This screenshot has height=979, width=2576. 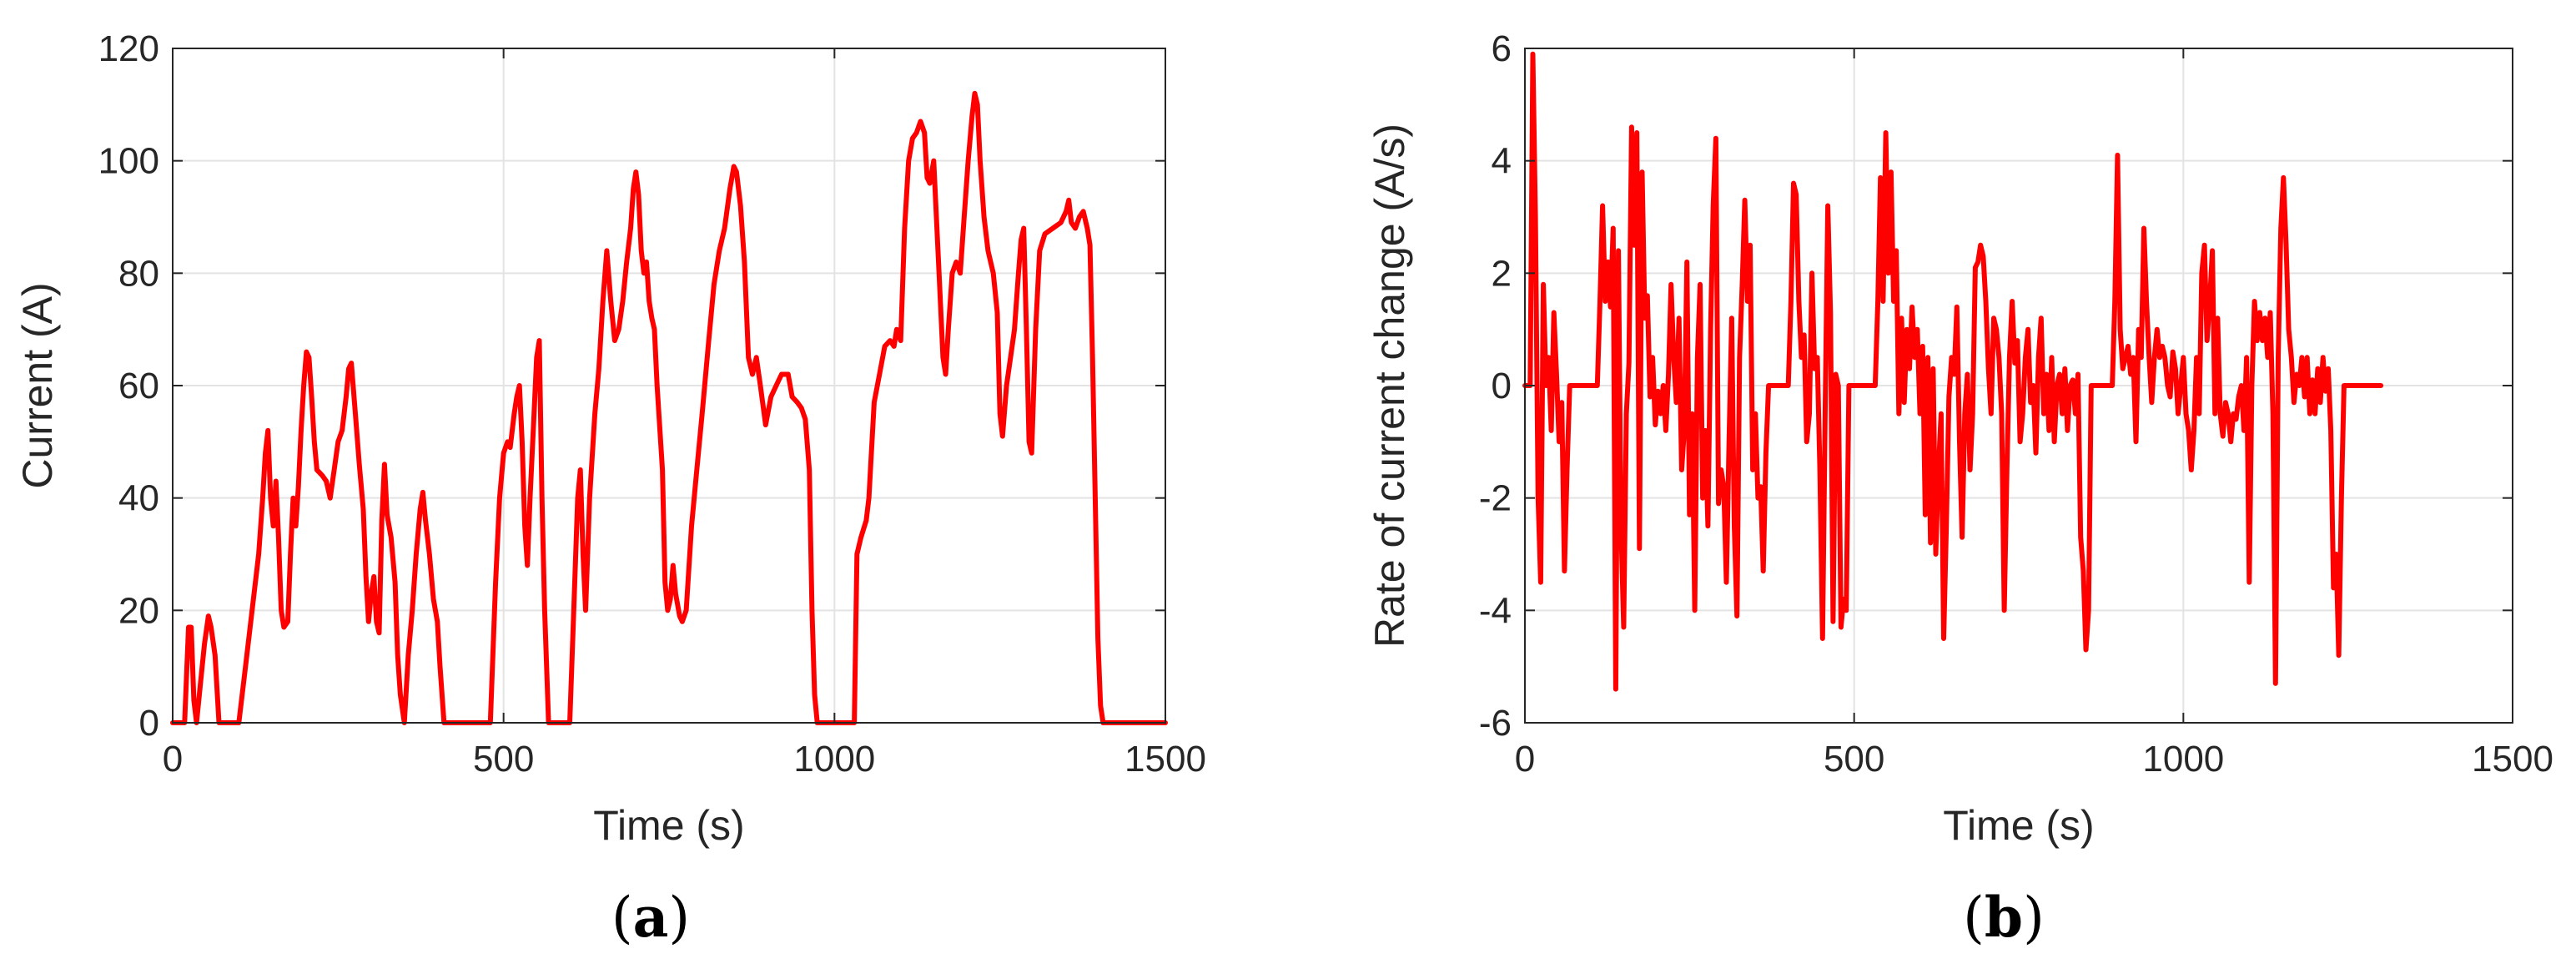 I want to click on y-tick-label: -6, so click(x=1495, y=723).